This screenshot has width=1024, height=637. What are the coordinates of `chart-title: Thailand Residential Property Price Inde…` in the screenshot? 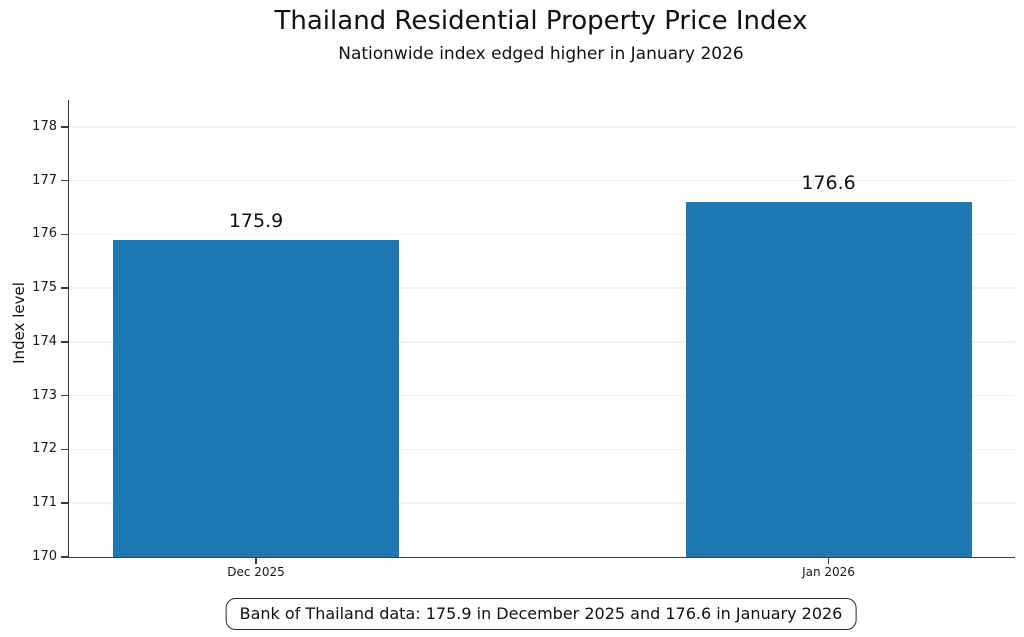 It's located at (541, 21).